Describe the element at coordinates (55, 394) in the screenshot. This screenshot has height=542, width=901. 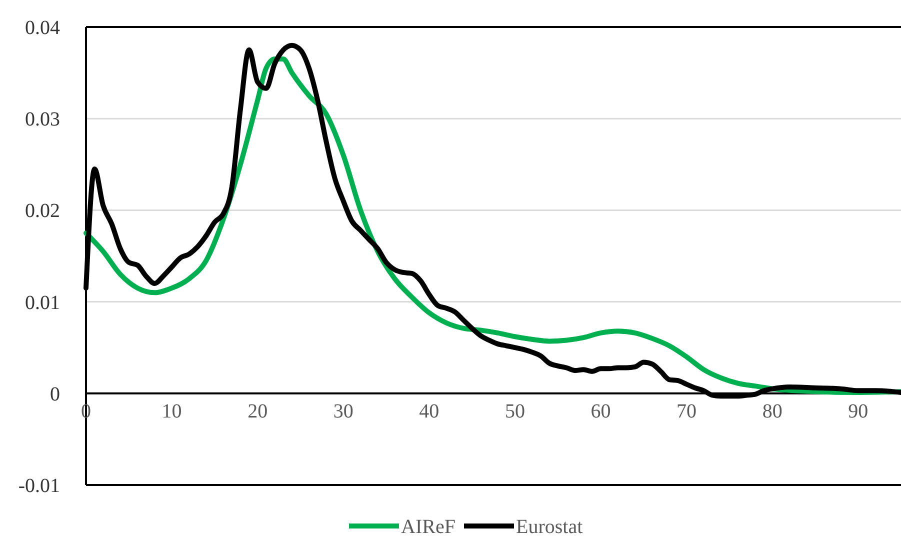
I see `y-tick-label: 0` at that location.